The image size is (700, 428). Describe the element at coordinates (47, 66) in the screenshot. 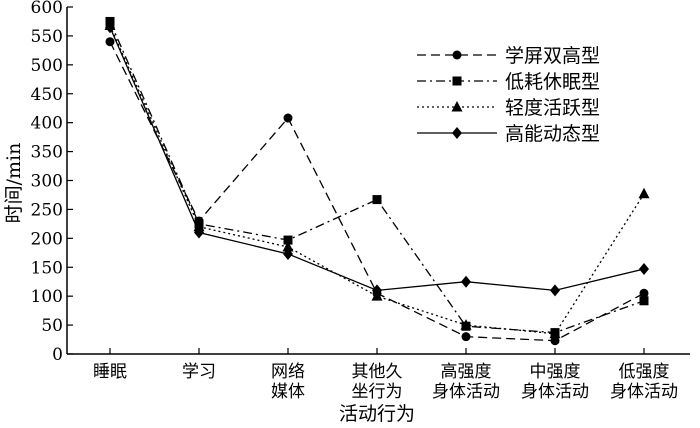

I see `y-tick-label: 500` at that location.